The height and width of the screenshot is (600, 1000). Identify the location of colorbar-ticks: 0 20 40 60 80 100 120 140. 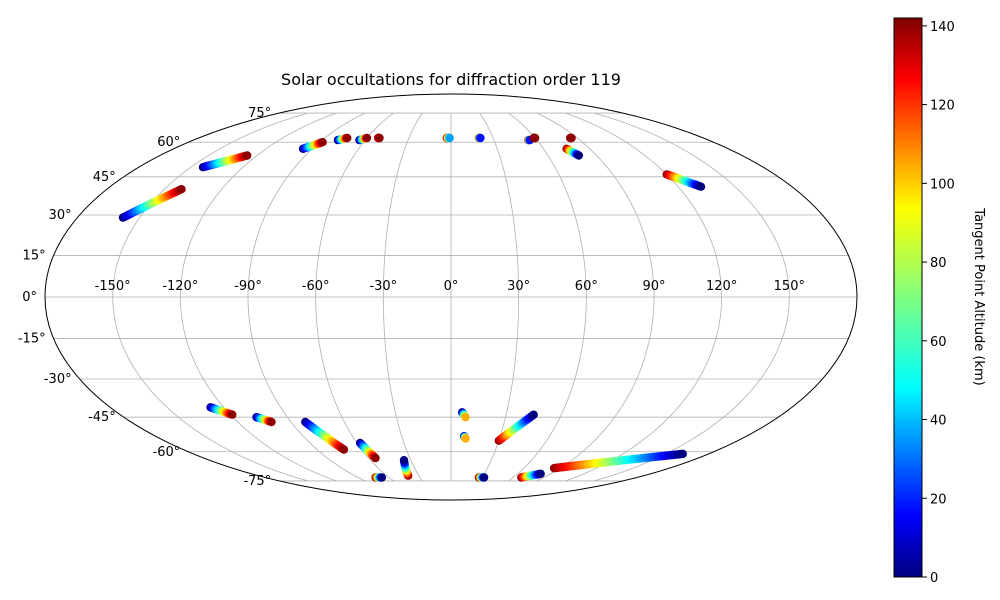
(938, 303).